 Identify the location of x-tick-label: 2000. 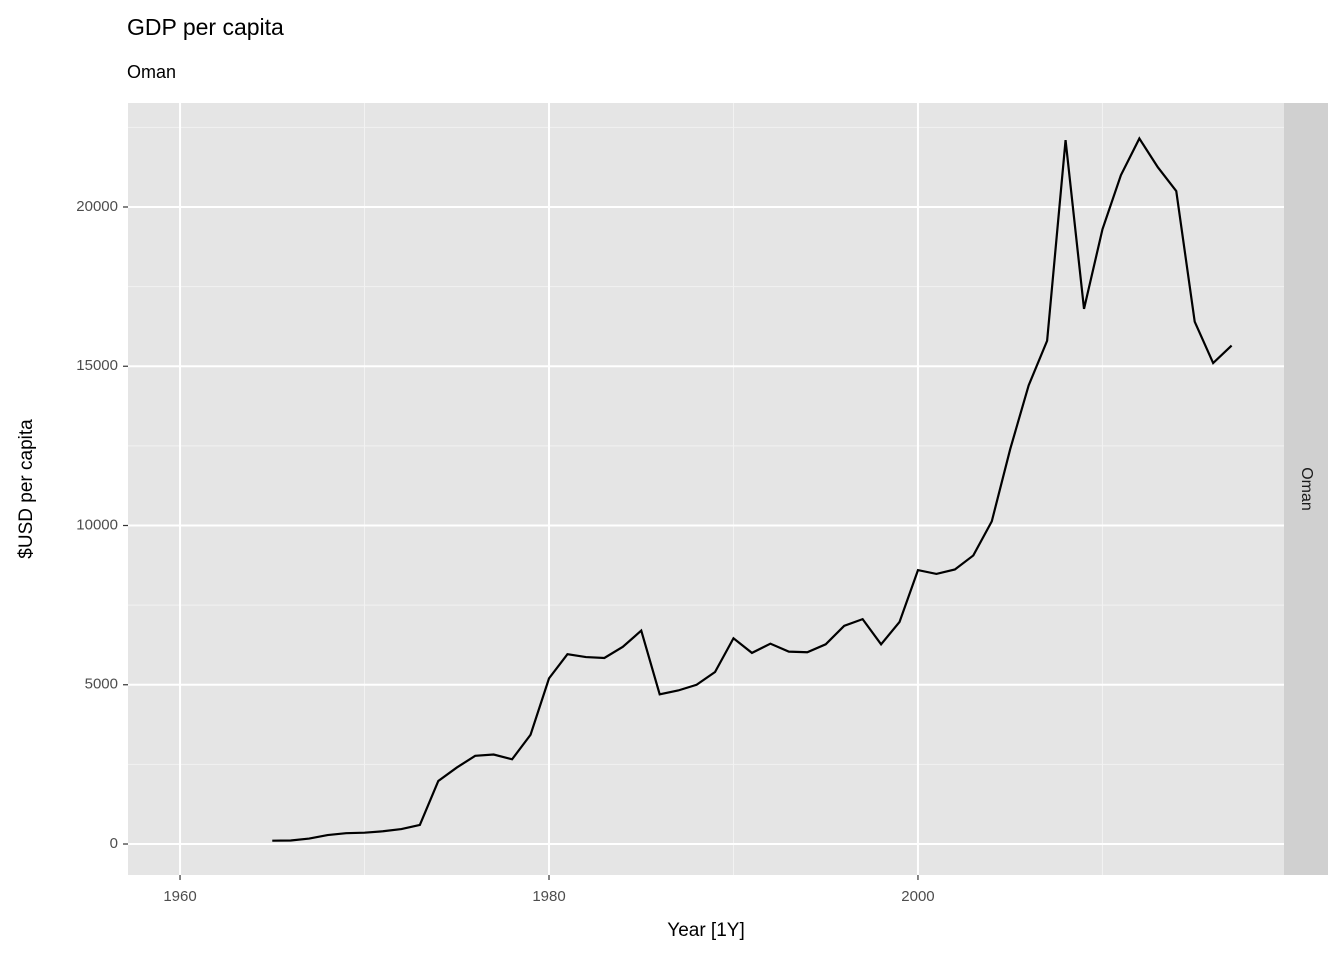
(917, 896).